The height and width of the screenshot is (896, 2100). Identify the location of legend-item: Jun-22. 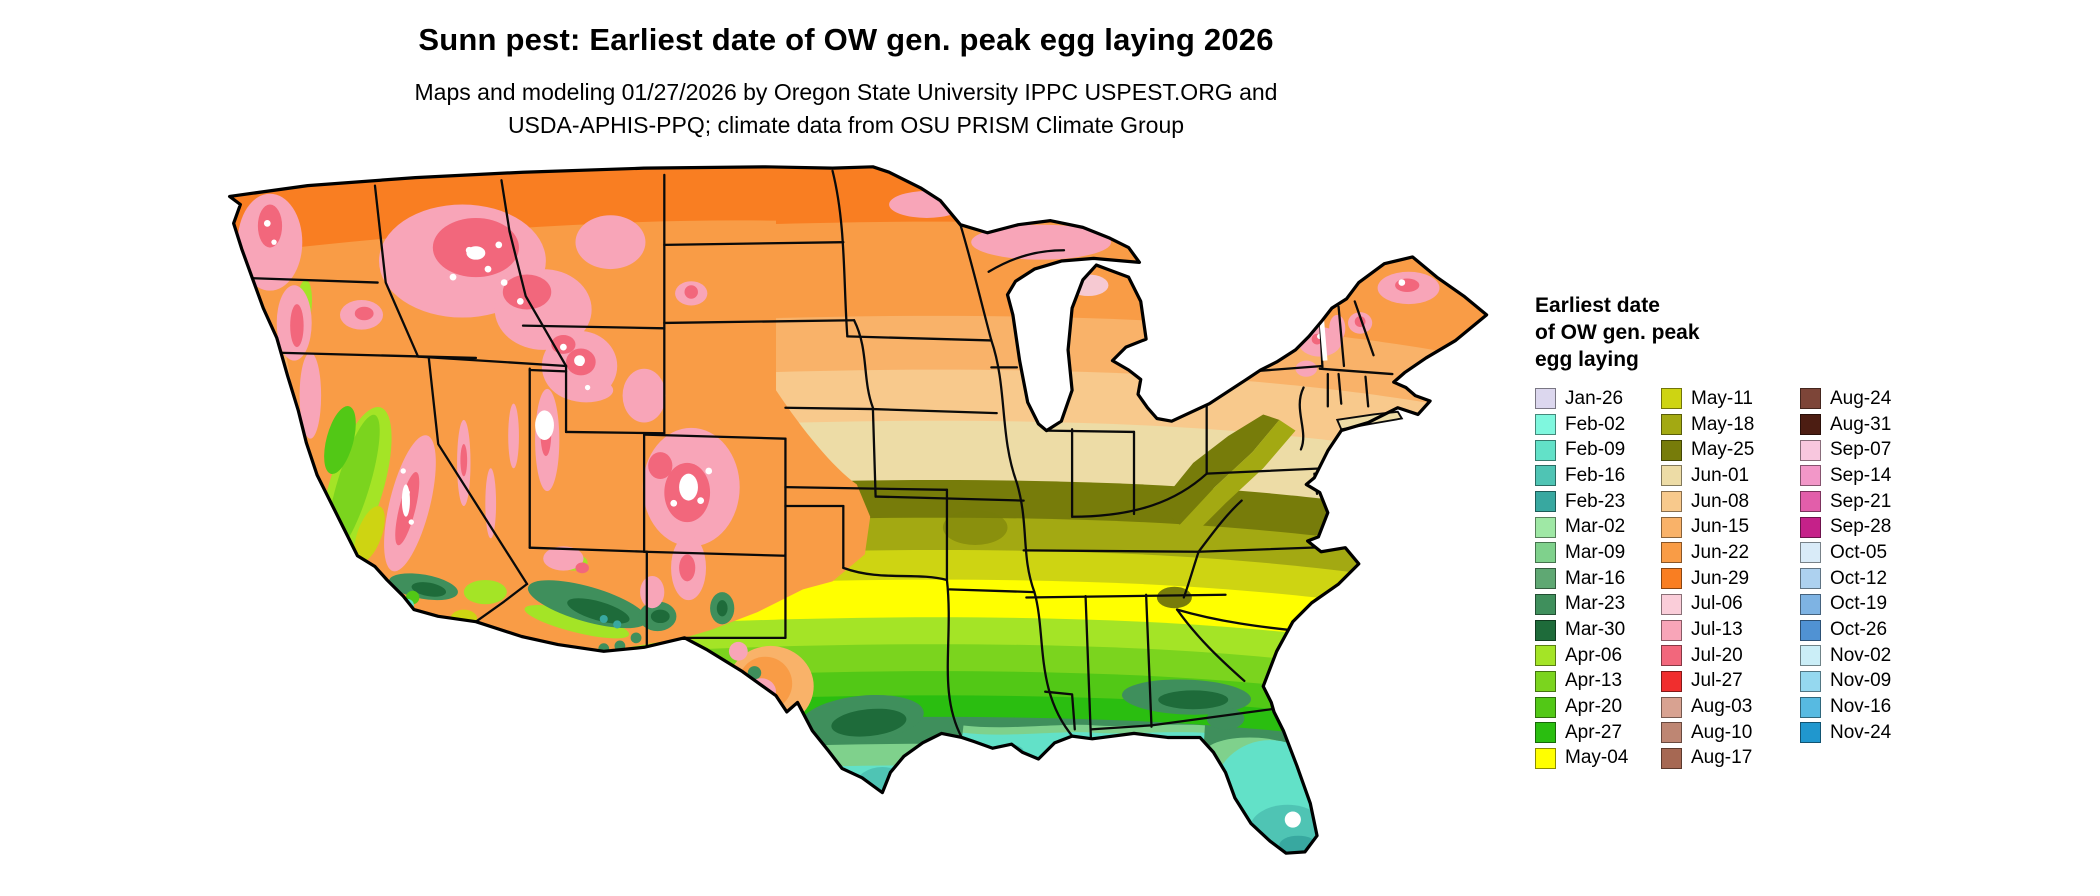
(1730, 553).